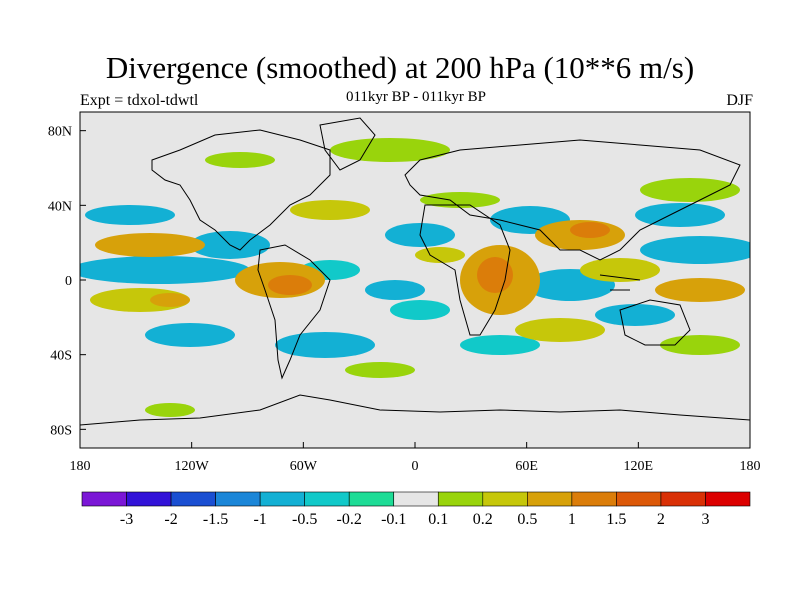  I want to click on lon-tick-label: 120E, so click(639, 466).